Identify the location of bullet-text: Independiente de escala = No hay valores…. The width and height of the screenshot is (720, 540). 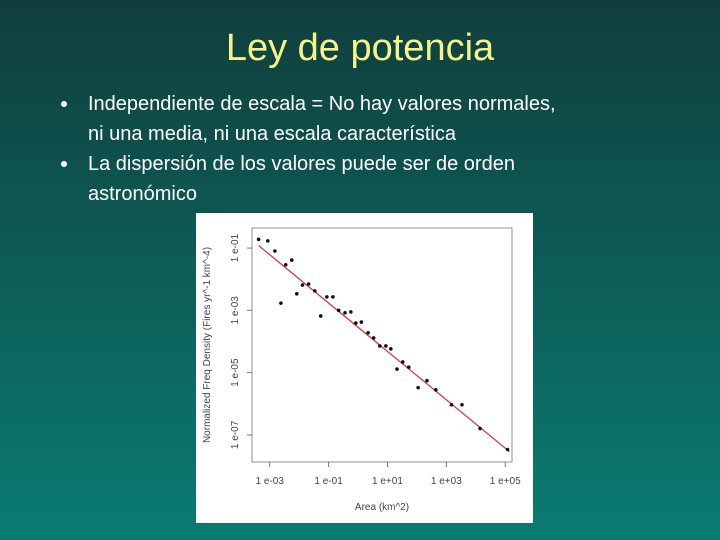
(322, 104).